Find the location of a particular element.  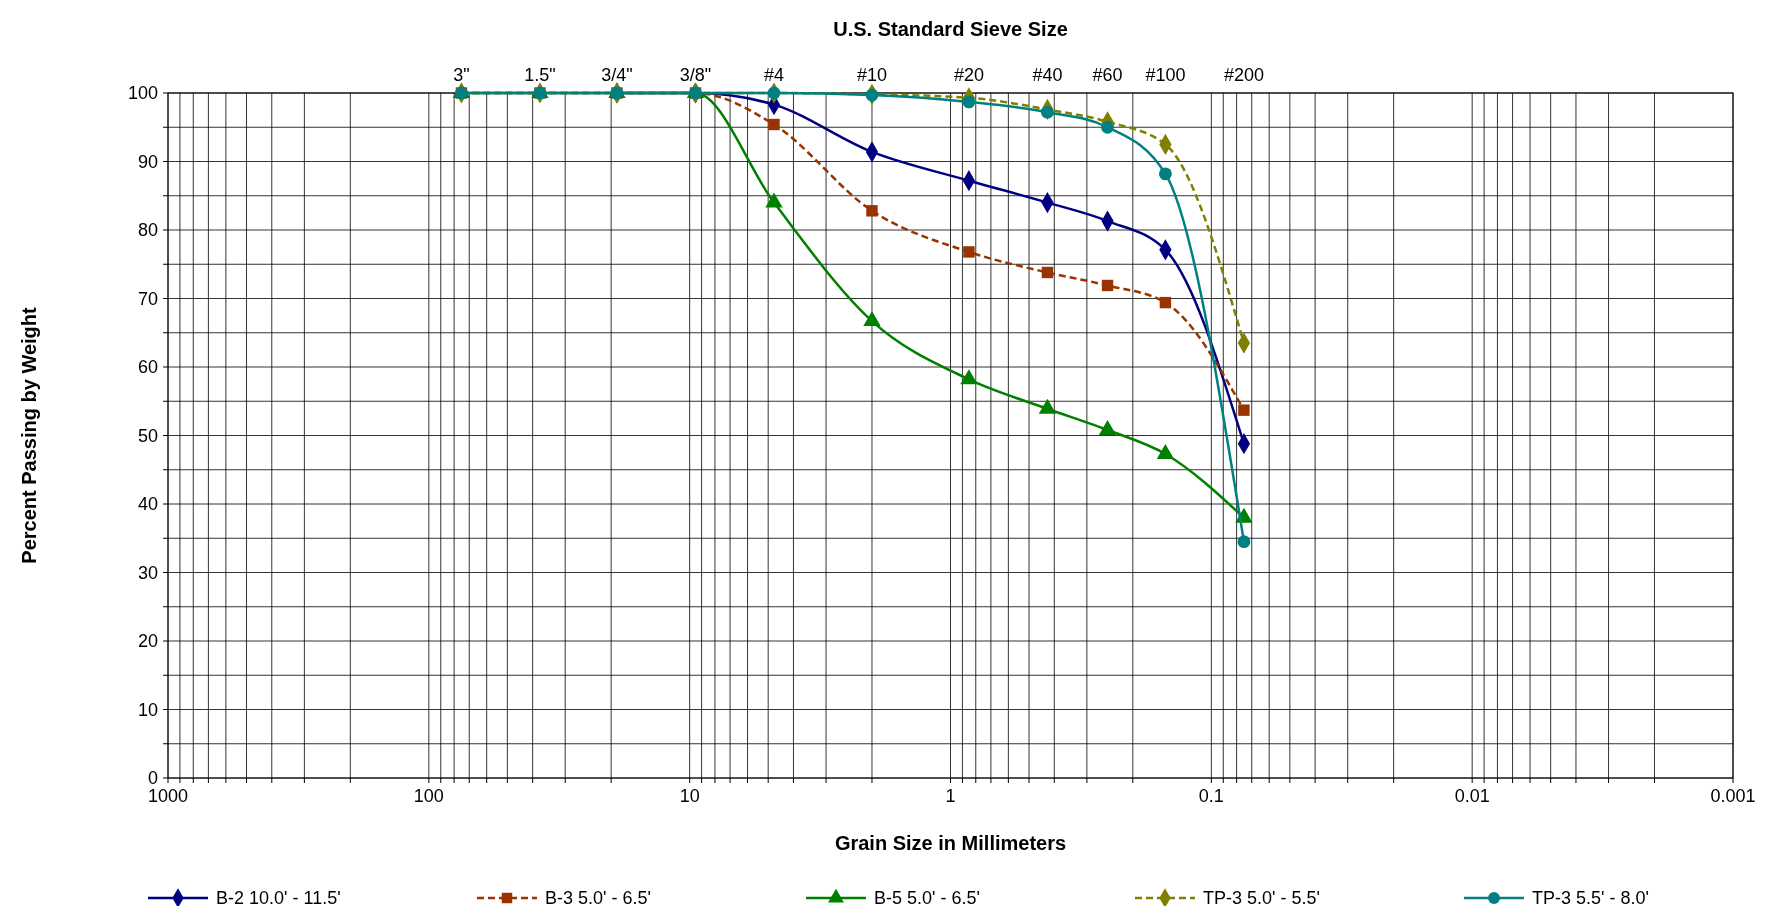

y-tick-label: 20 is located at coordinates (147, 641).